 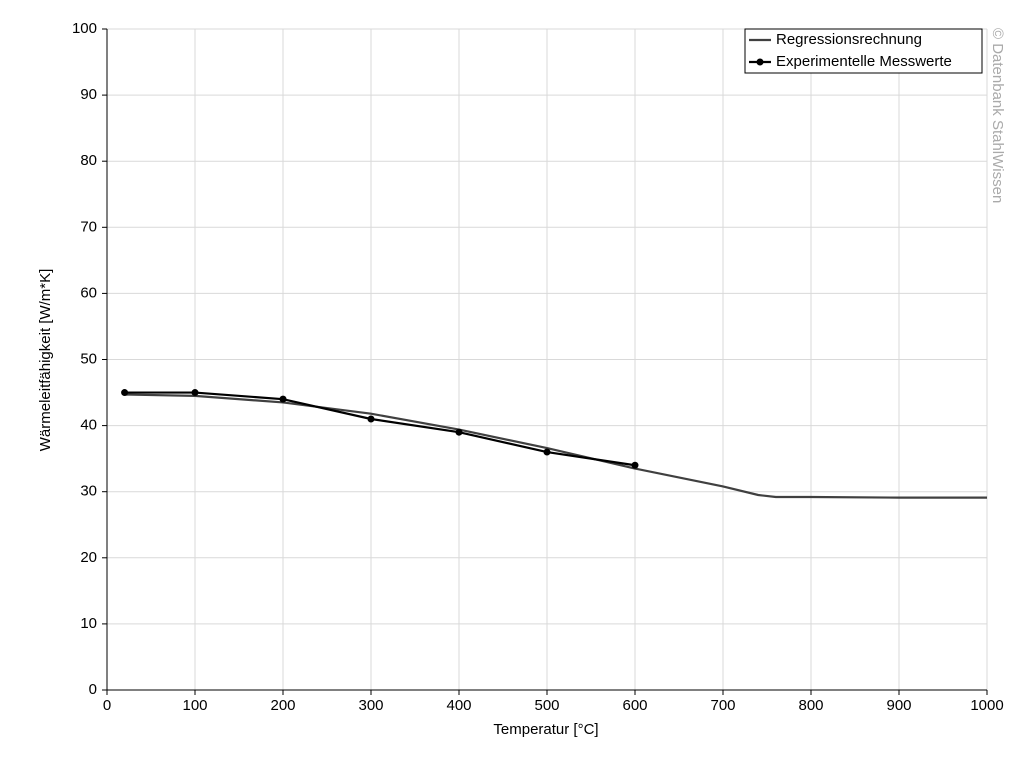 What do you see at coordinates (546, 705) in the screenshot?
I see `x-tick-label: 500` at bounding box center [546, 705].